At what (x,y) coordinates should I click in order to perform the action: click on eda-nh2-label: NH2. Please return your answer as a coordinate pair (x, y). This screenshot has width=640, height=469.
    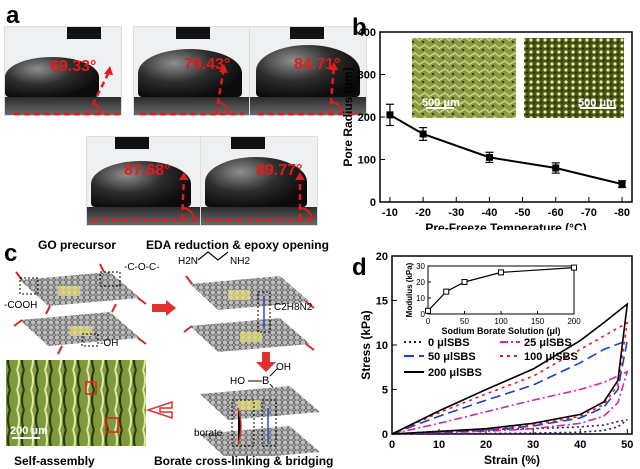
    Looking at the image, I should click on (240, 261).